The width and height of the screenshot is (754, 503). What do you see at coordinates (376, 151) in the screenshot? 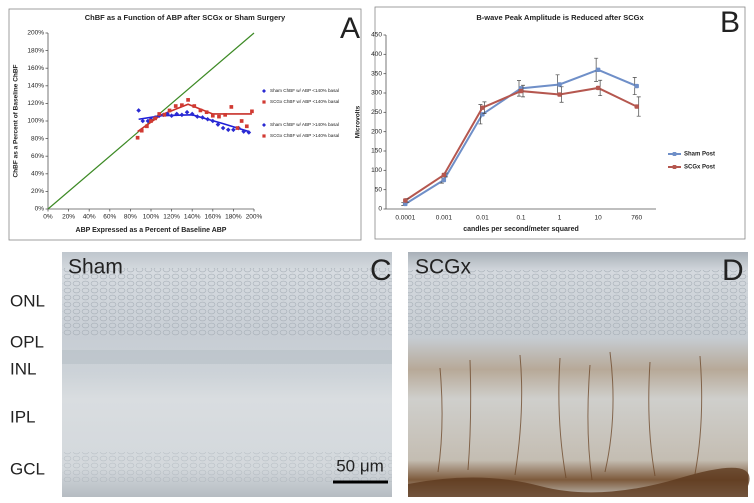
I see `y-tick-label: 150` at bounding box center [376, 151].